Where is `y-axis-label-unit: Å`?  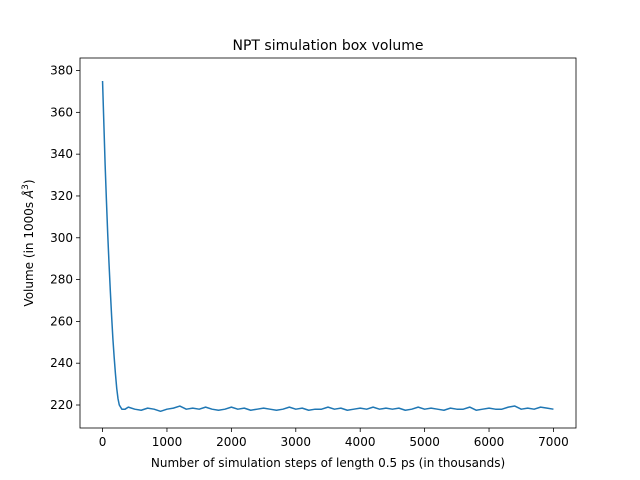 y-axis-label-unit: Å is located at coordinates (28, 194).